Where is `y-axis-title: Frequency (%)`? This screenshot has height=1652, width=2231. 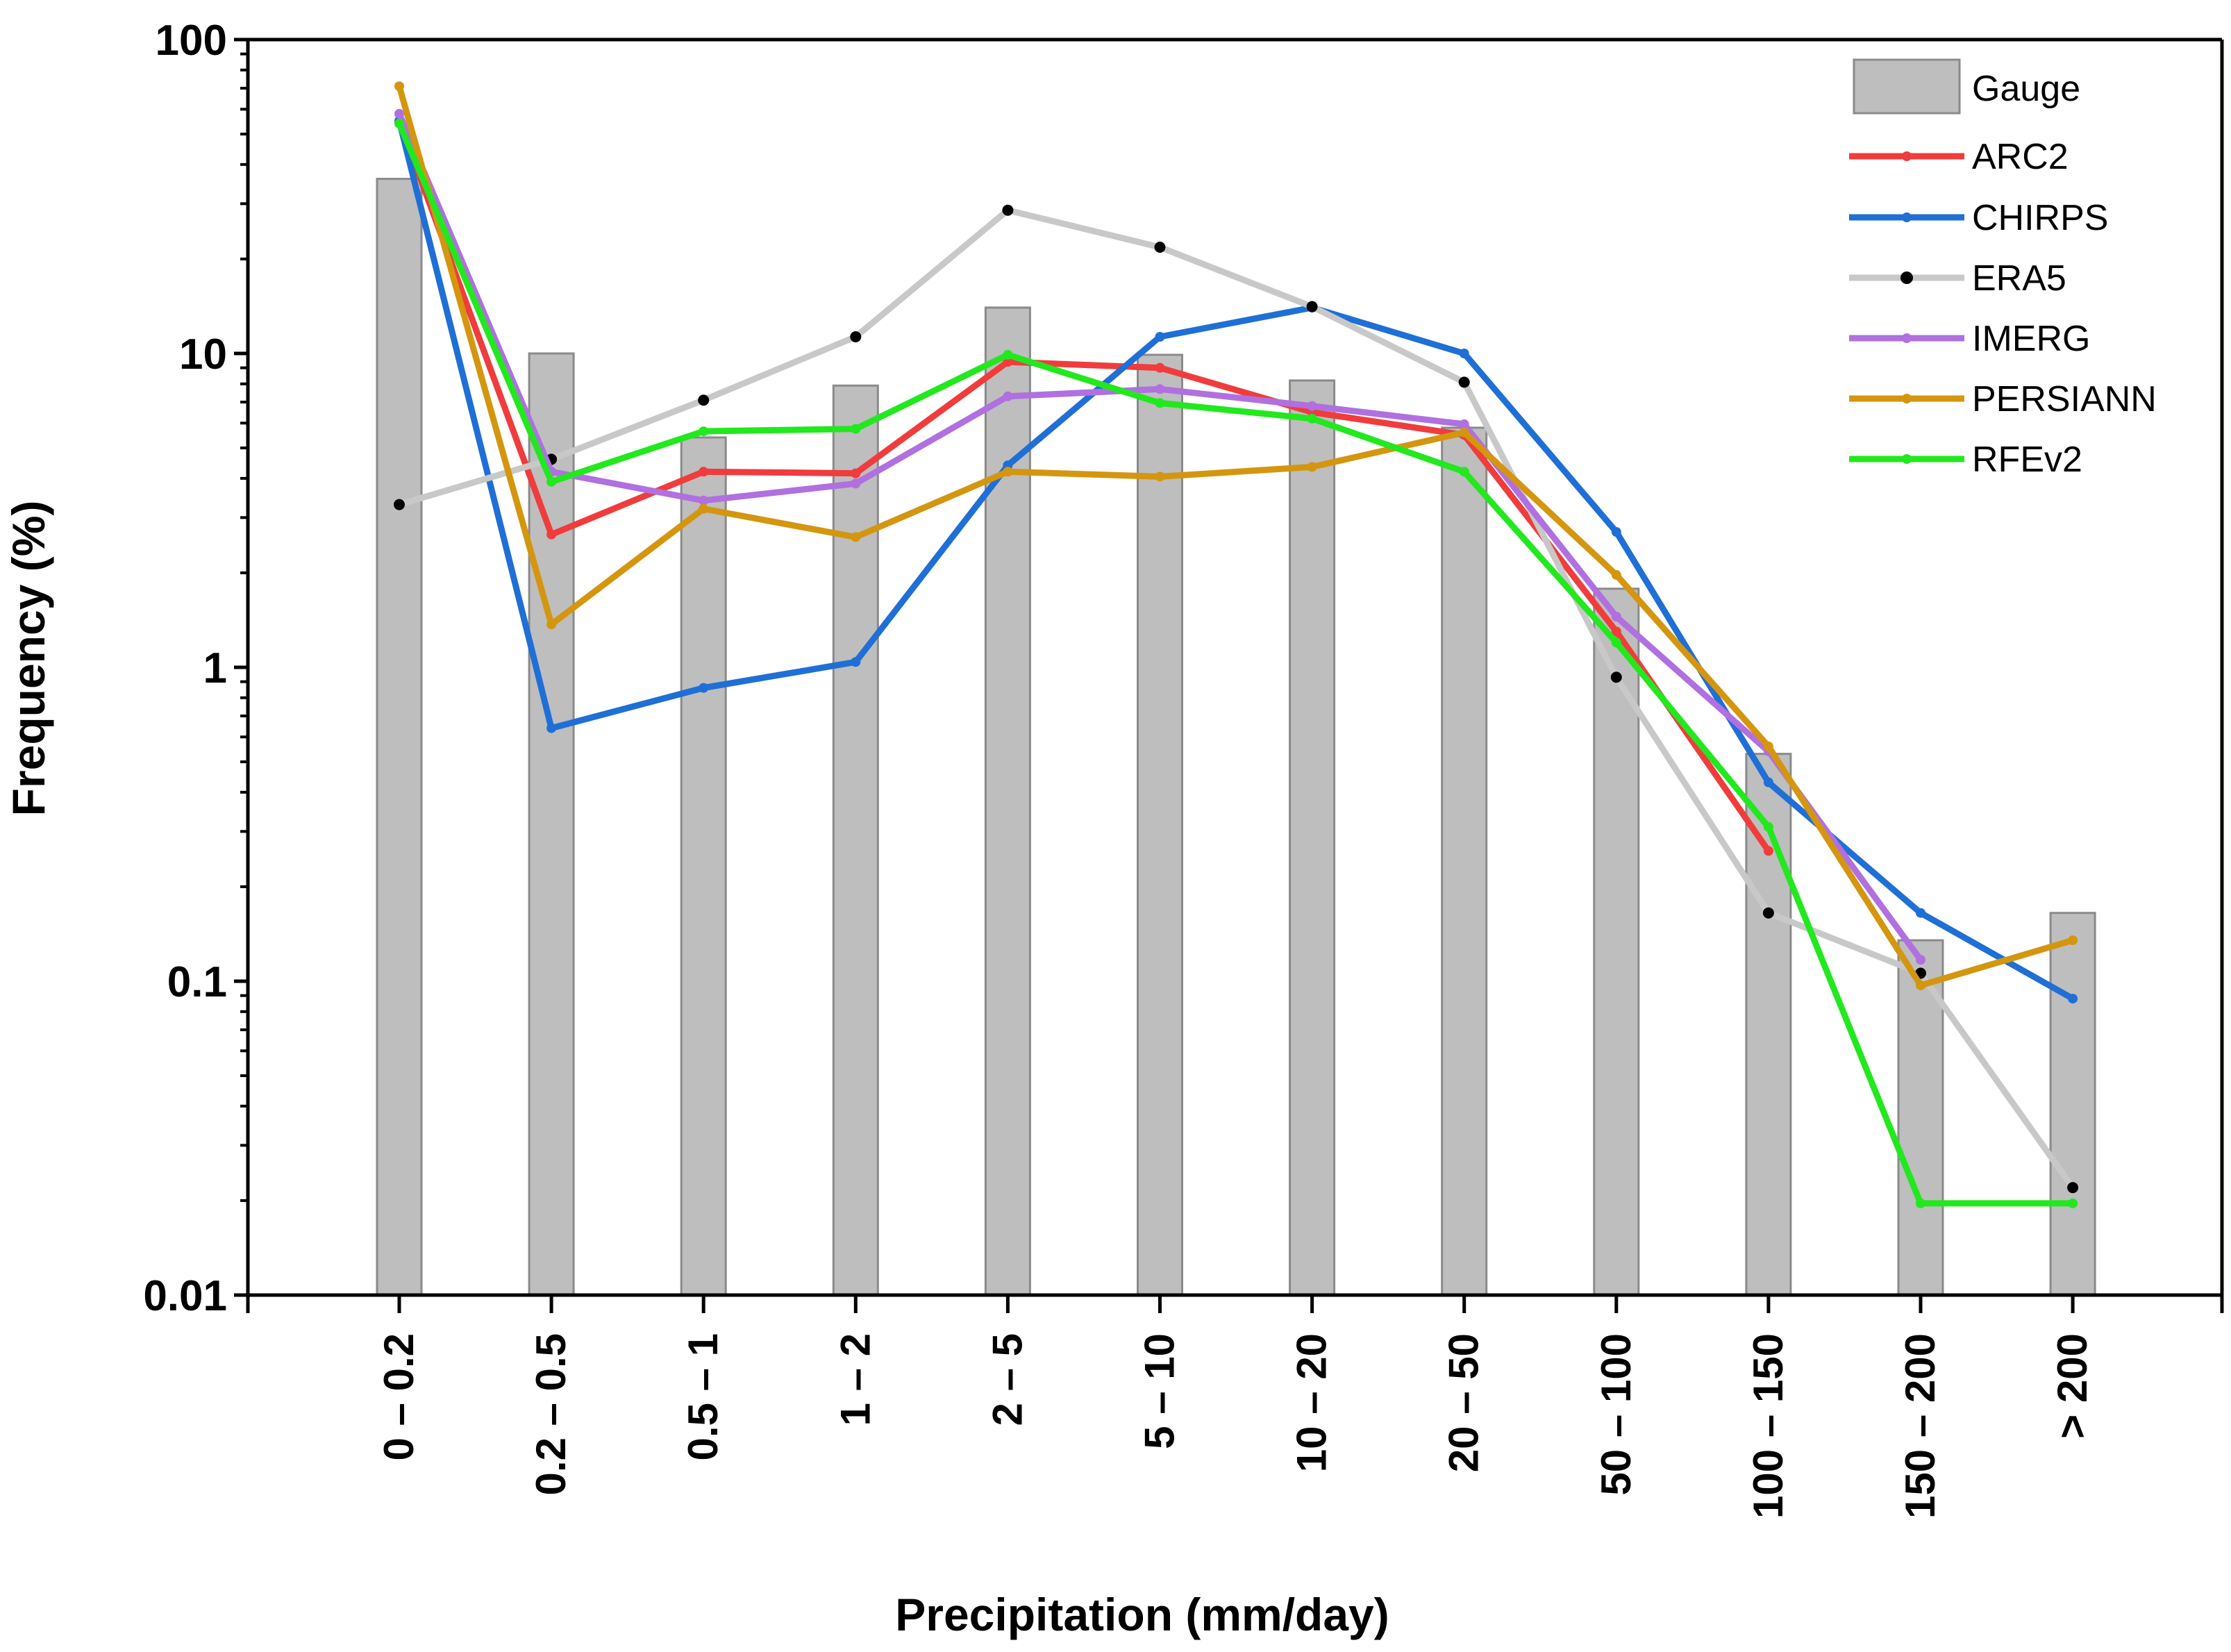
y-axis-title: Frequency (%) is located at coordinates (28, 659).